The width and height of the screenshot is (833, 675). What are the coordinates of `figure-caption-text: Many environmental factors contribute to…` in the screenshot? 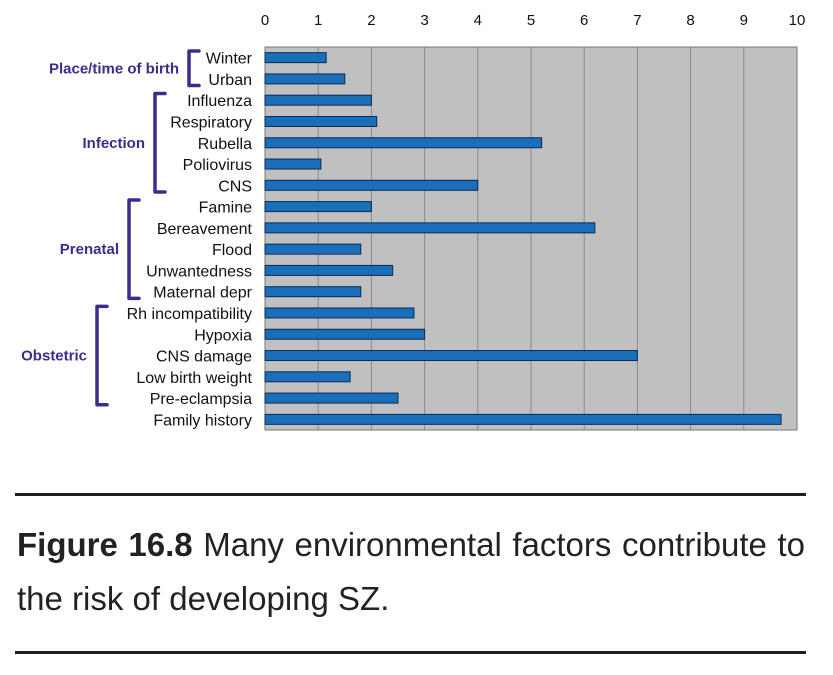 It's located at (411, 571).